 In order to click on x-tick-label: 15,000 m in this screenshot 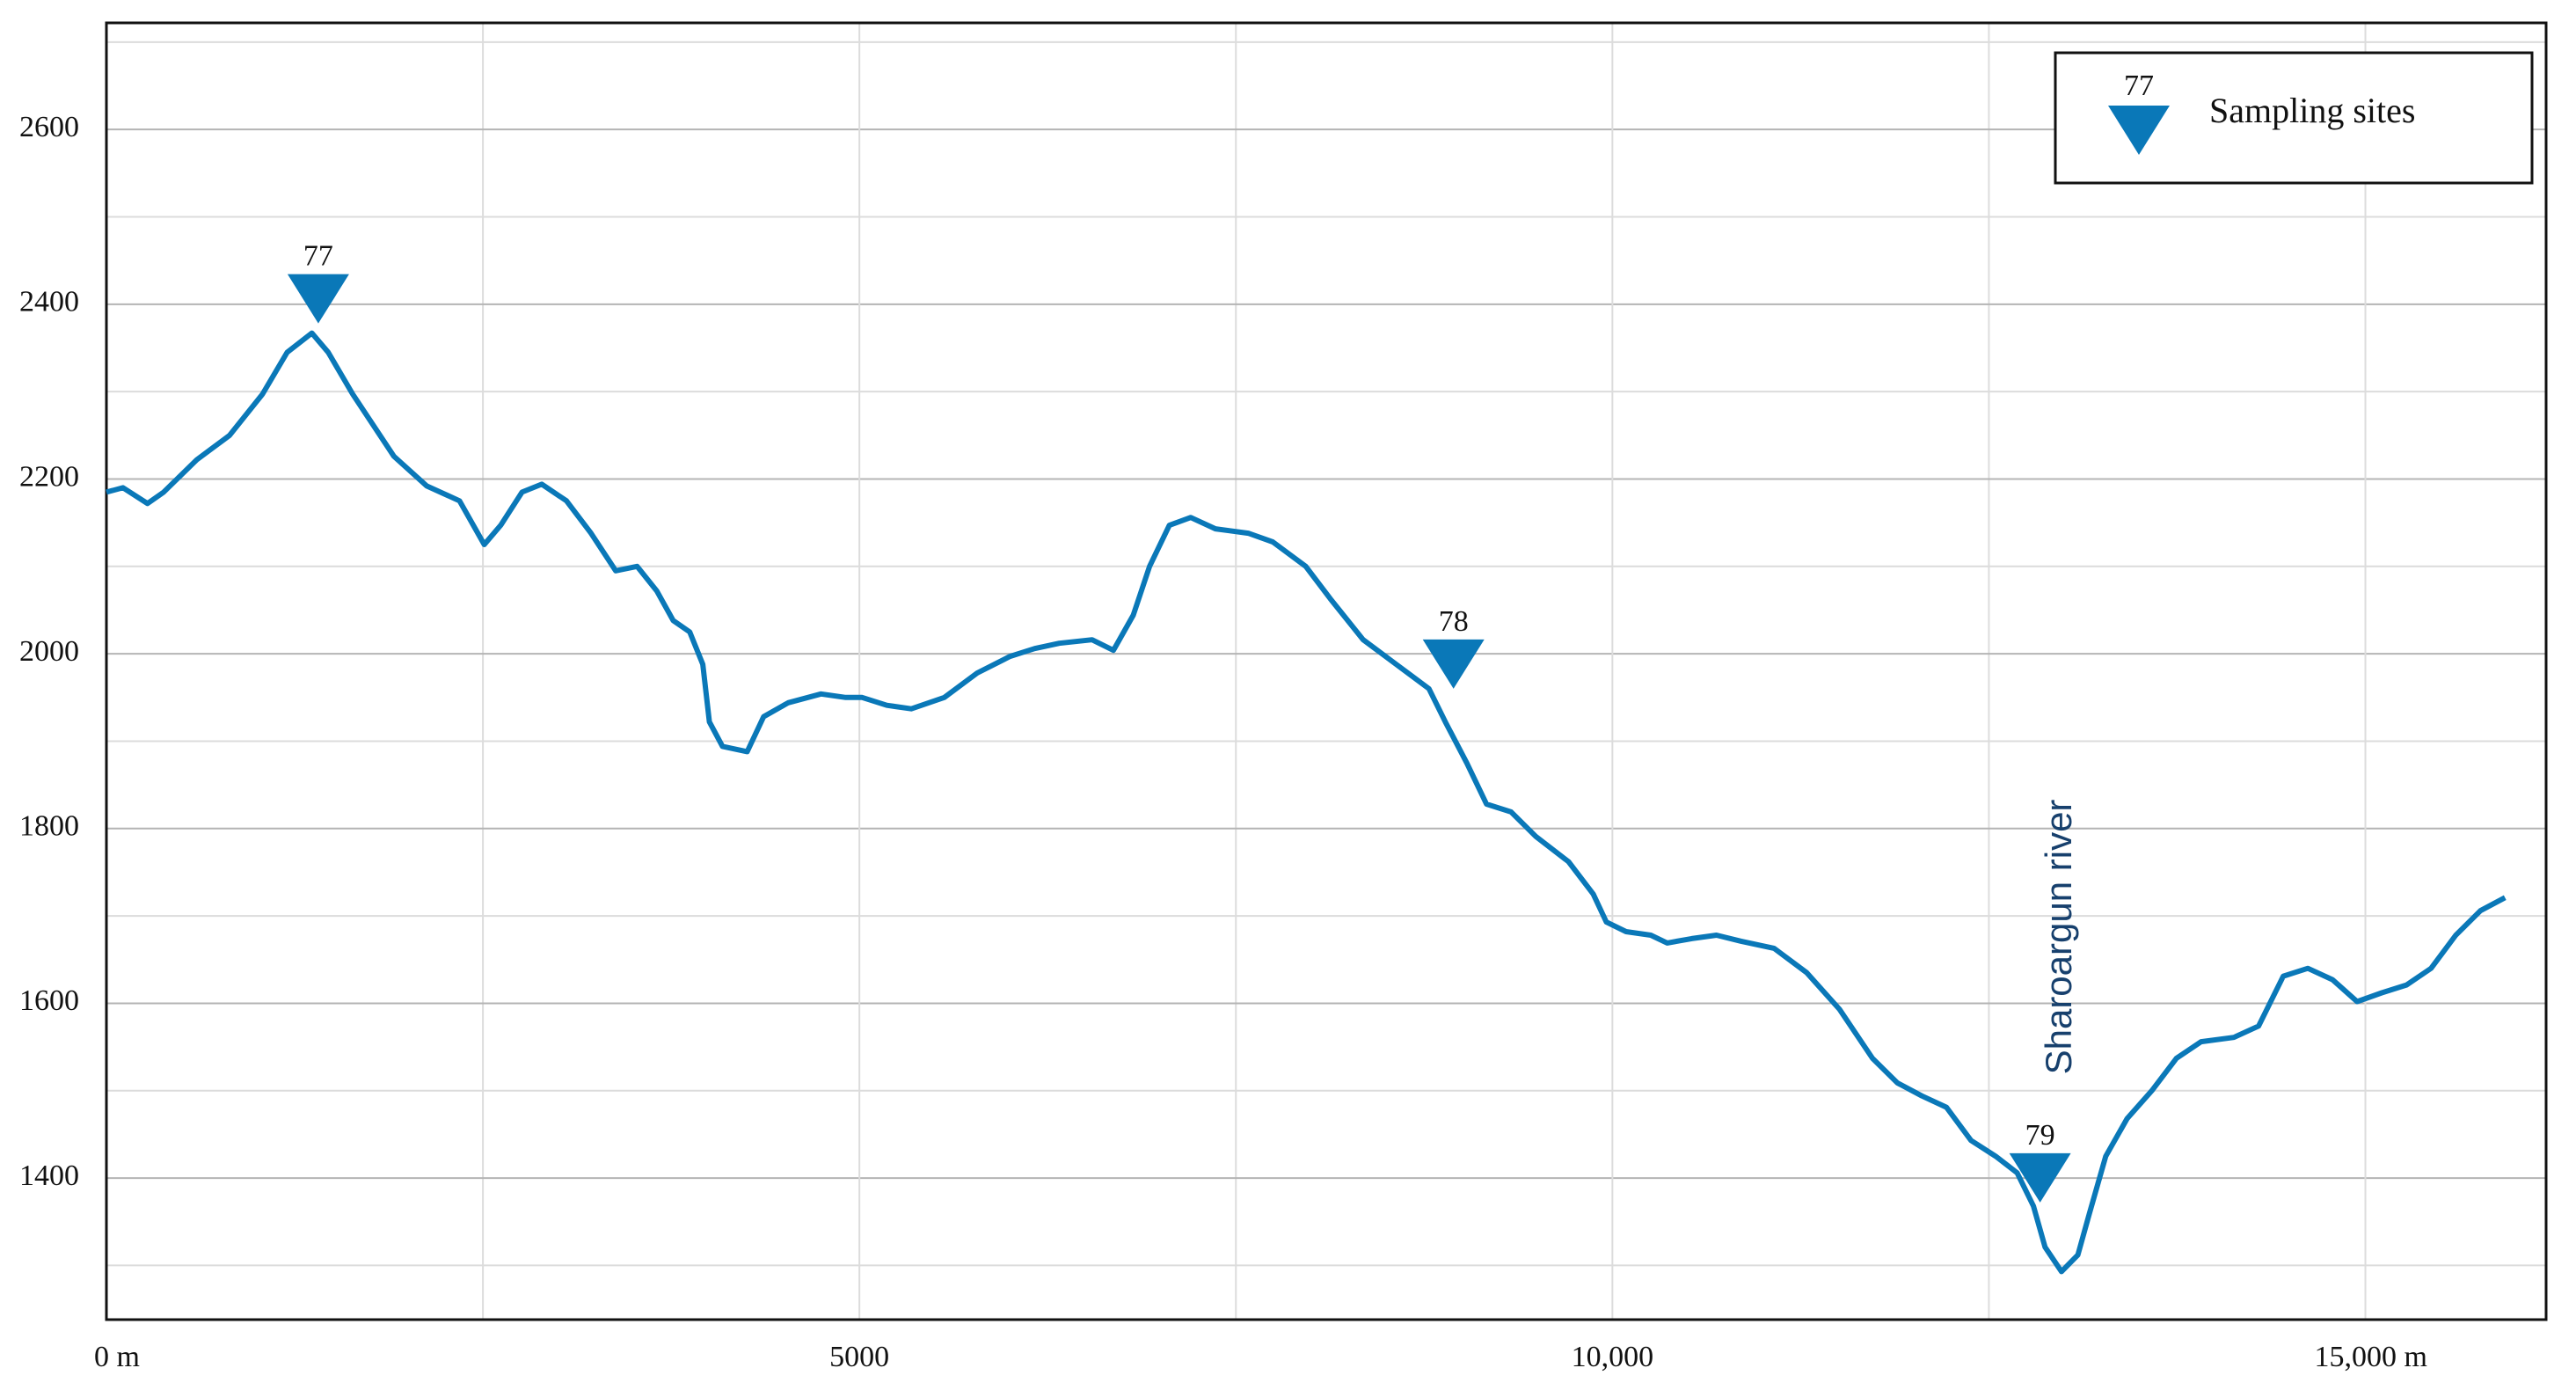, I will do `click(2371, 1357)`.